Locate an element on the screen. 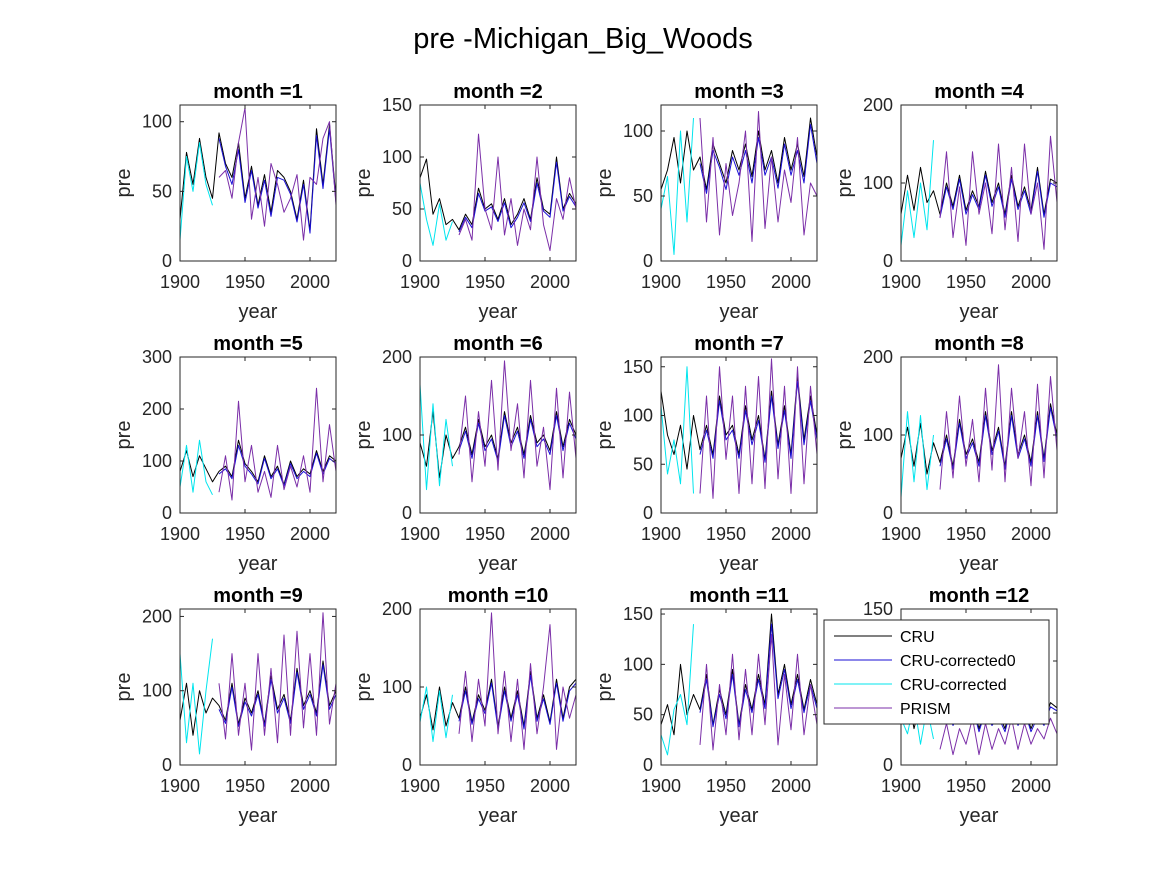 Image resolution: width=1167 pixels, height=875 pixels. subplot-month-3: 1900 1950 2000 0 50 100 month =3 year pre is located at coordinates (706, 202).